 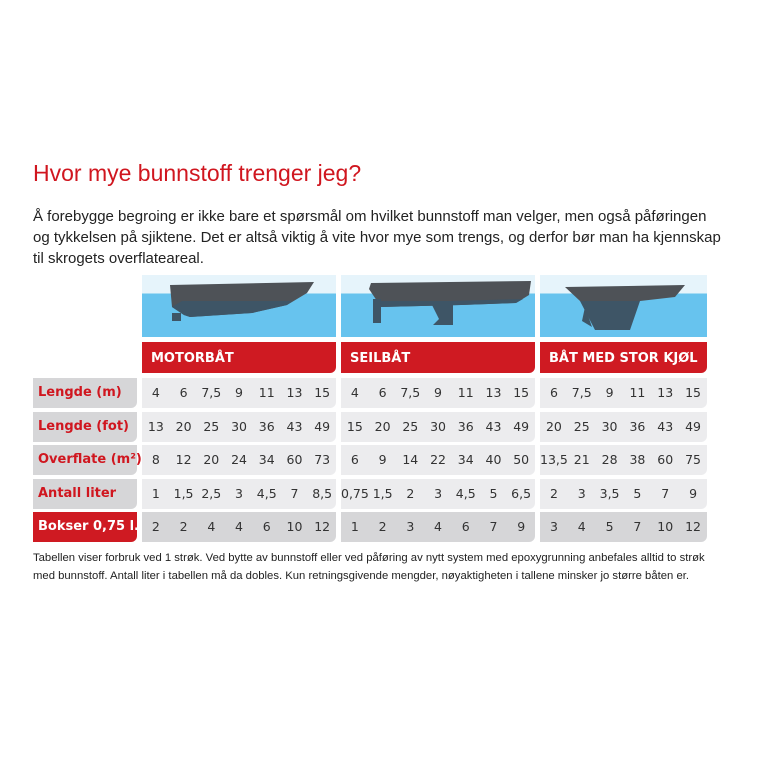 What do you see at coordinates (438, 460) in the screenshot?
I see `table-row: 6 9 14 22 34 40 50` at bounding box center [438, 460].